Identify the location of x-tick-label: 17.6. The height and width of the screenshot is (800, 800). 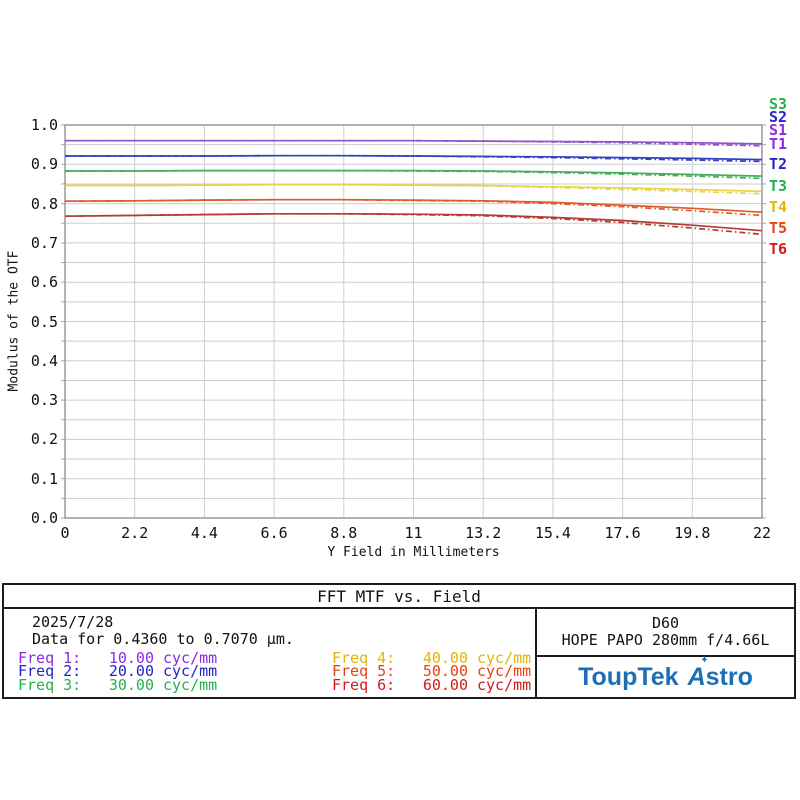
(622, 533).